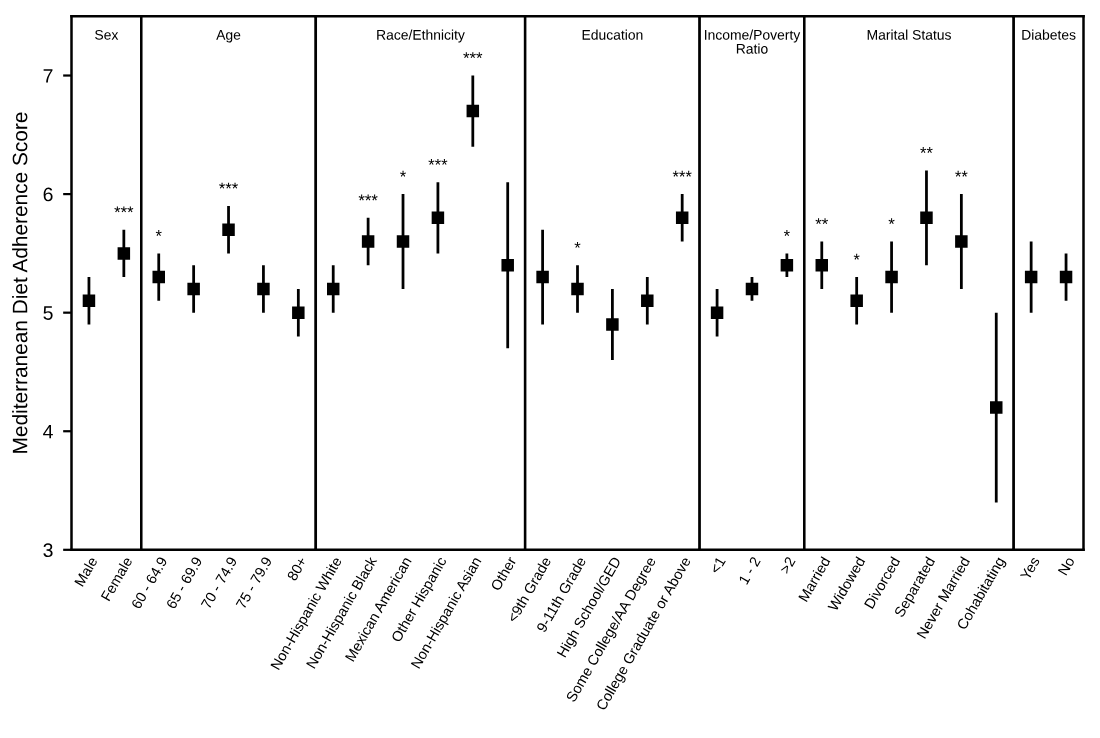 This screenshot has width=1100, height=738. What do you see at coordinates (48, 550) in the screenshot?
I see `y-tick-label: 3` at bounding box center [48, 550].